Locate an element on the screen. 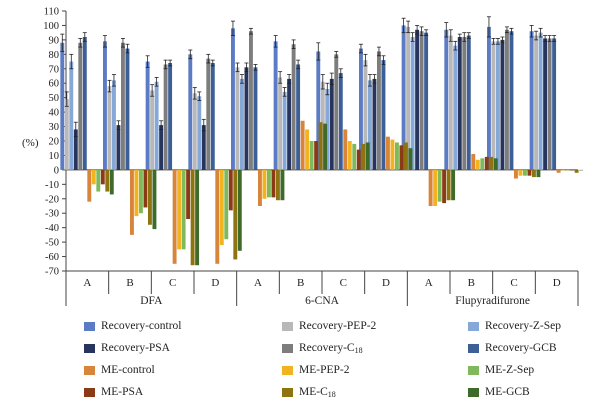  legend-item: ME-PEP-2 is located at coordinates (315, 370).